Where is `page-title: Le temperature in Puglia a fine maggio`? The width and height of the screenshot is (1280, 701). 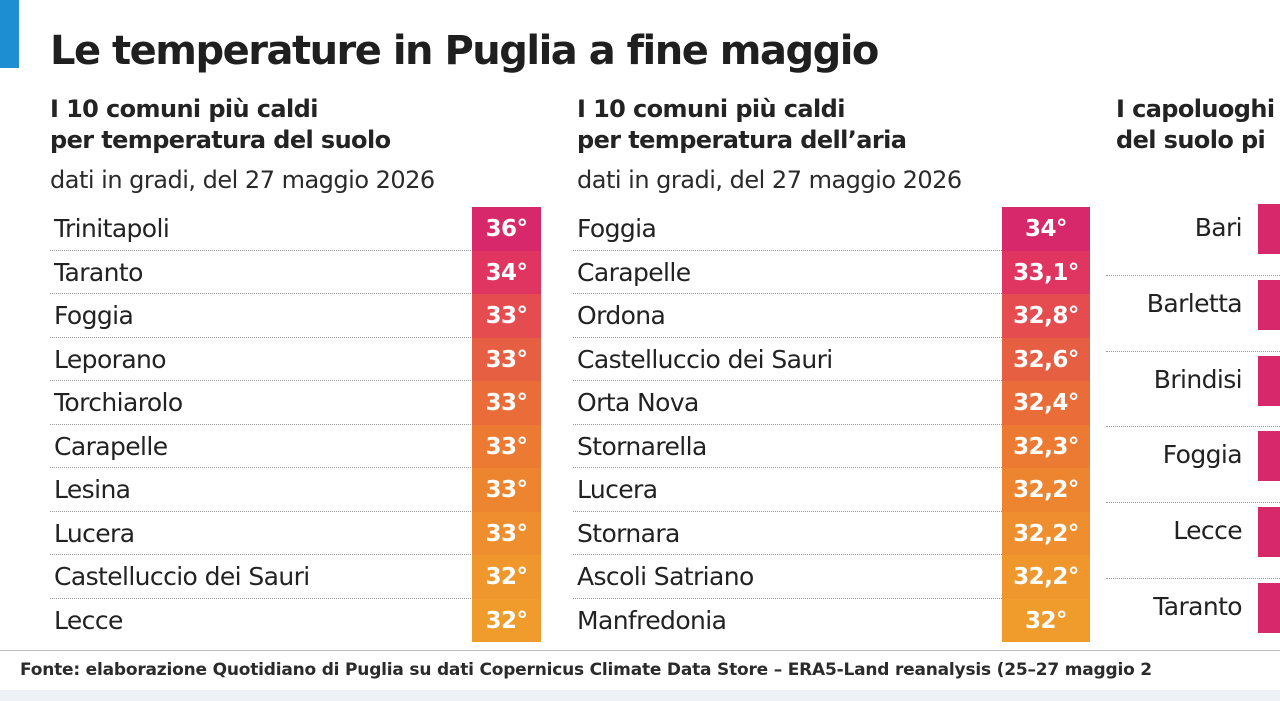 page-title: Le temperature in Puglia a fine maggio is located at coordinates (464, 51).